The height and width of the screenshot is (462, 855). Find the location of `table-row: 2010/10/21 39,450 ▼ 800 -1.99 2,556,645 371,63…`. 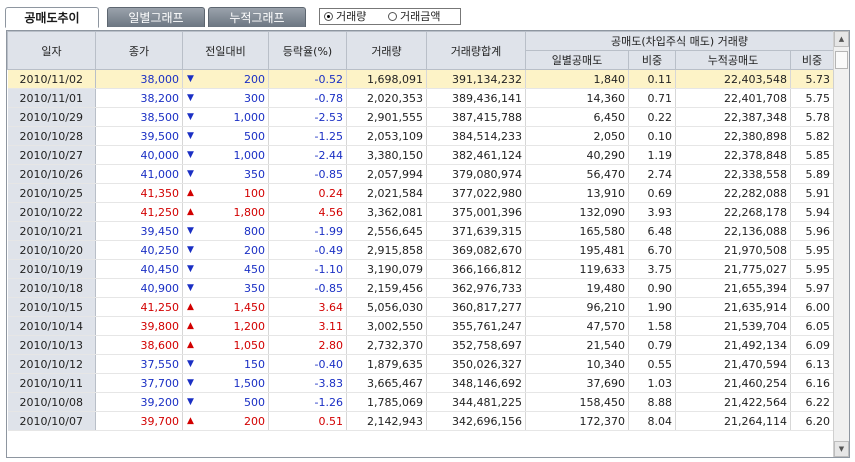

table-row: 2010/10/21 39,450 ▼ 800 -1.99 2,556,645 371,63… is located at coordinates (420, 231).